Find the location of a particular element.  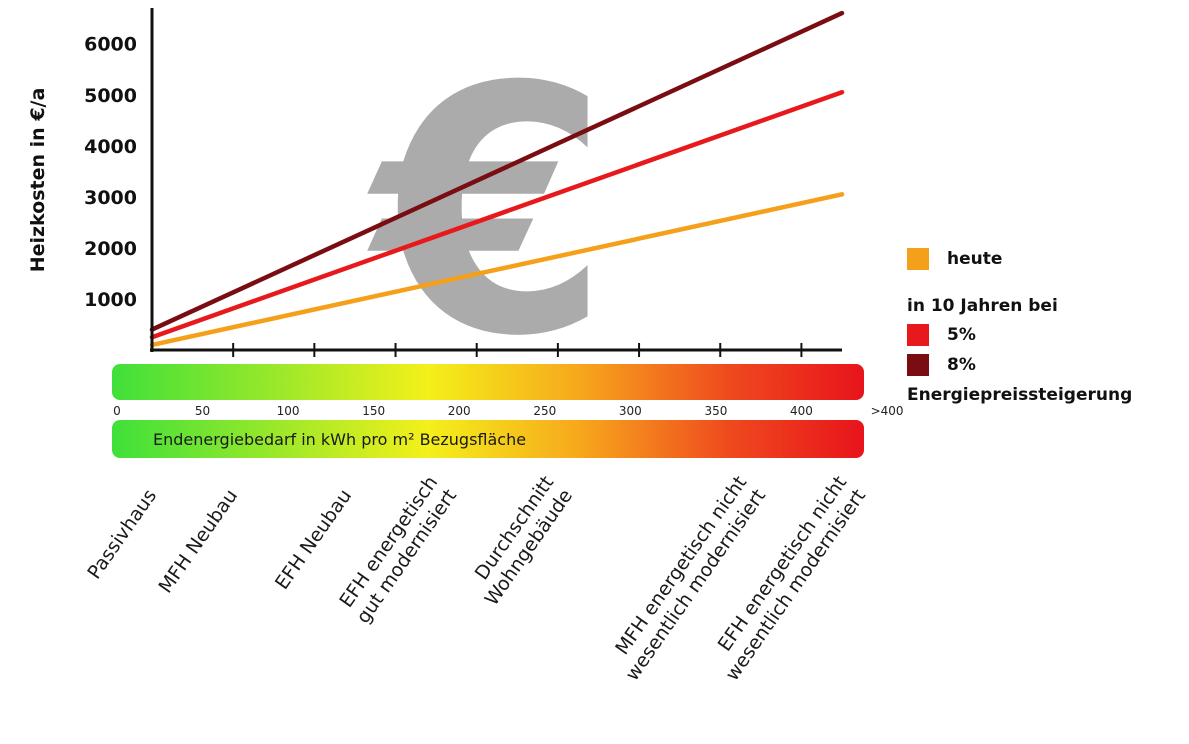

category-label-line: MFH Neubau is located at coordinates (198, 541).